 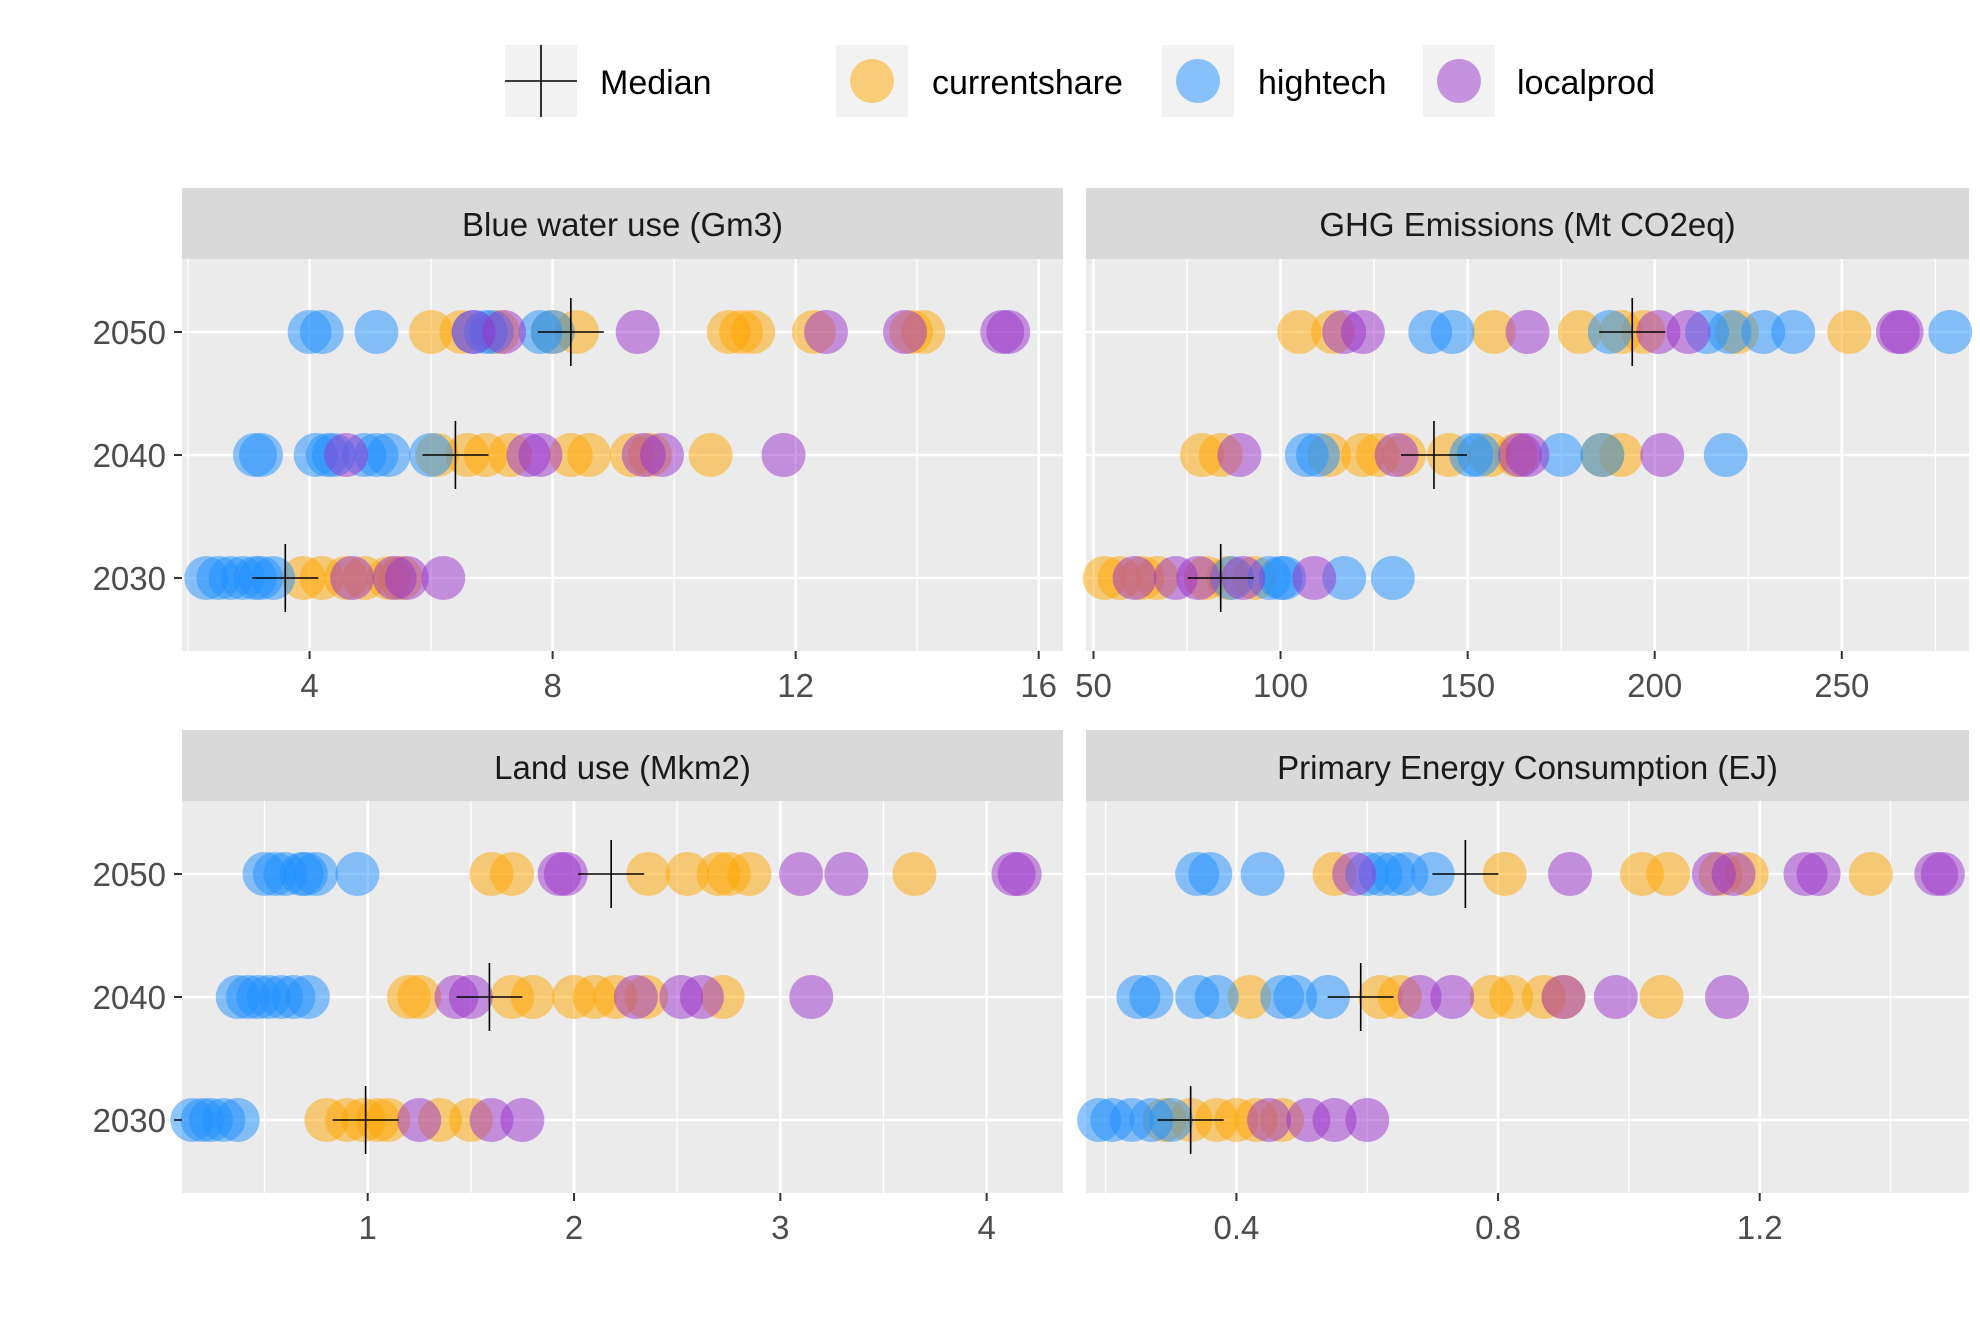 I want to click on y-tick-label: 2030, so click(x=129, y=1120).